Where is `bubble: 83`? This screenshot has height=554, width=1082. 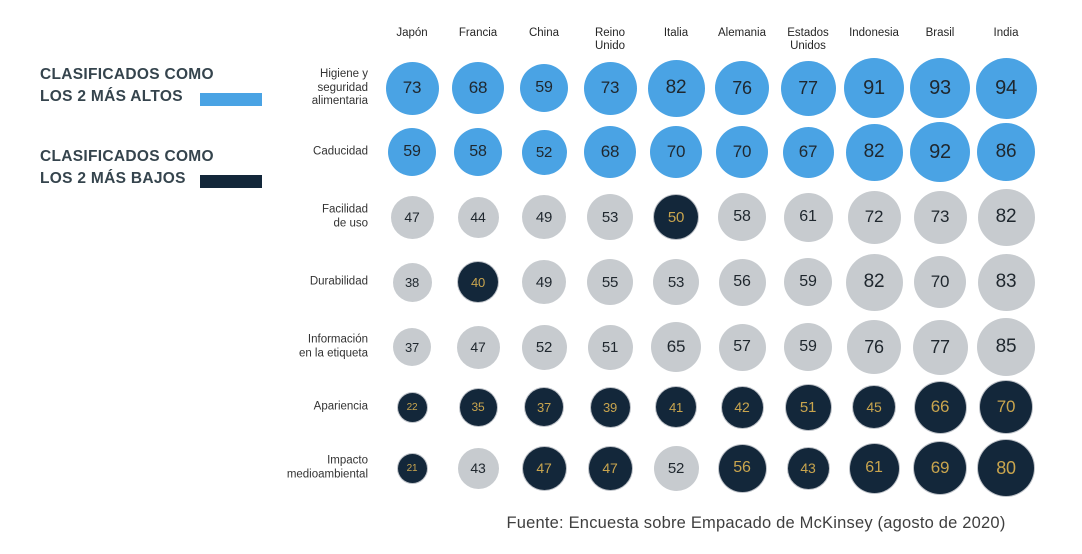 bubble: 83 is located at coordinates (1006, 282).